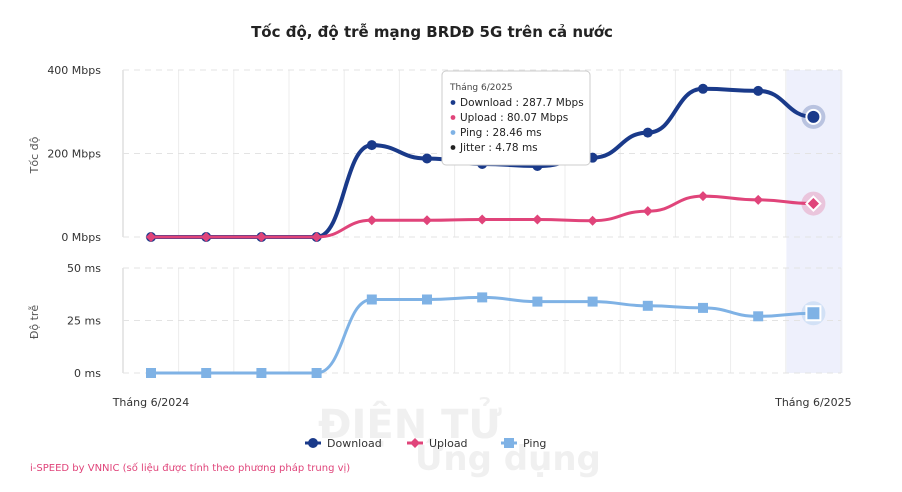 This screenshot has height=492, width=902. What do you see at coordinates (81, 237) in the screenshot?
I see `speed-tick-label: 0 Mbps` at bounding box center [81, 237].